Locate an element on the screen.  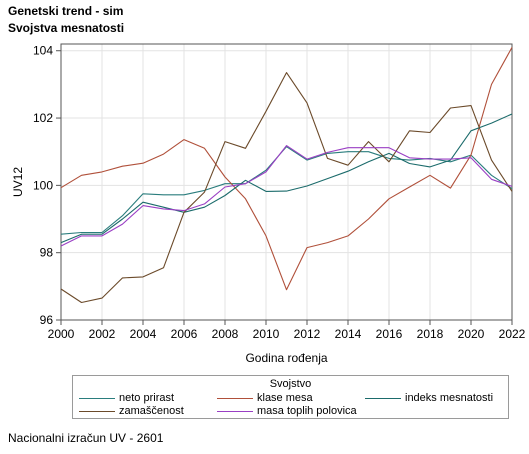
legend-item-neto-prirast: neto prirast is located at coordinates (126, 398).